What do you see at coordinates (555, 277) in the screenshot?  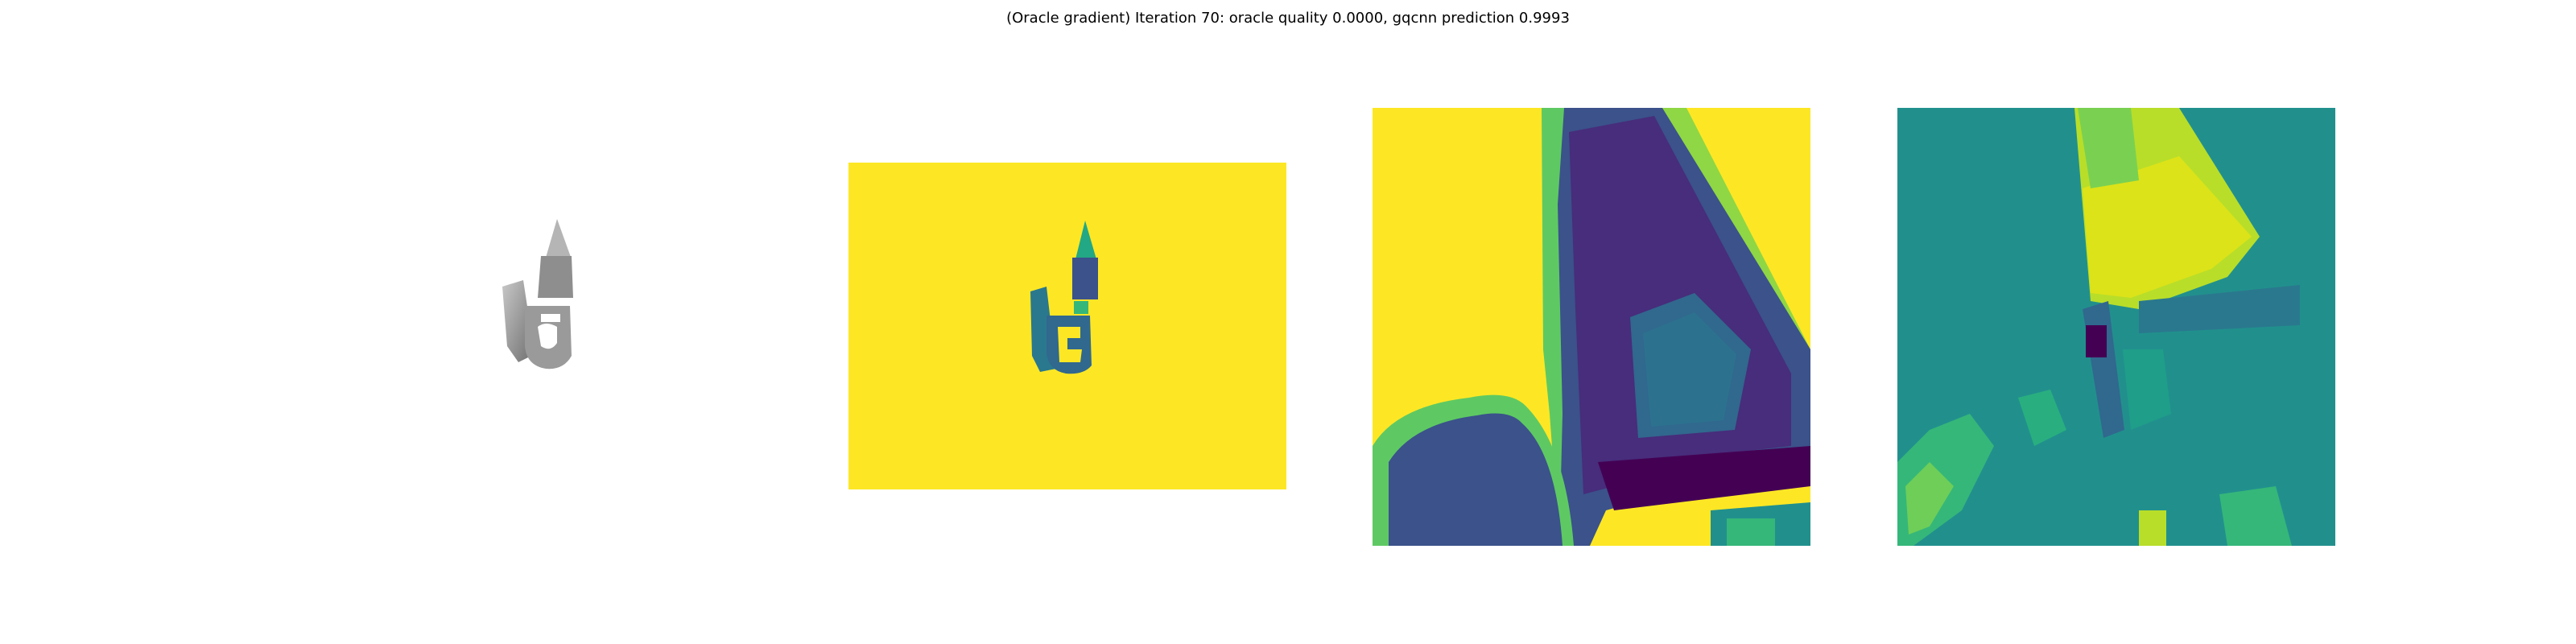 I see `render-upper-body` at bounding box center [555, 277].